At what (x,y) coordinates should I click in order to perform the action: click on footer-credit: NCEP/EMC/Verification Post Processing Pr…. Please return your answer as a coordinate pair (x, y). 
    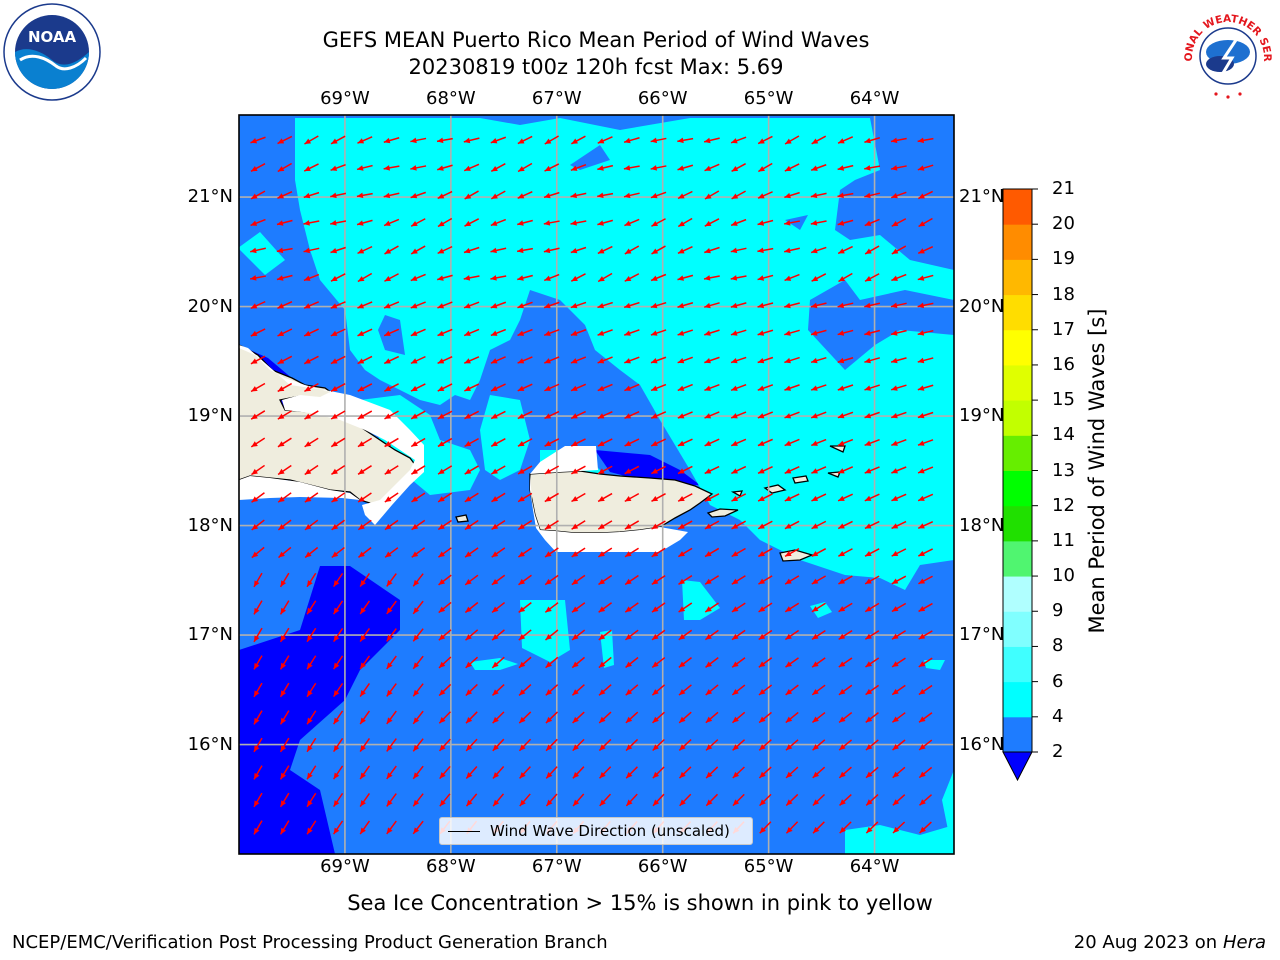
    Looking at the image, I should click on (310, 942).